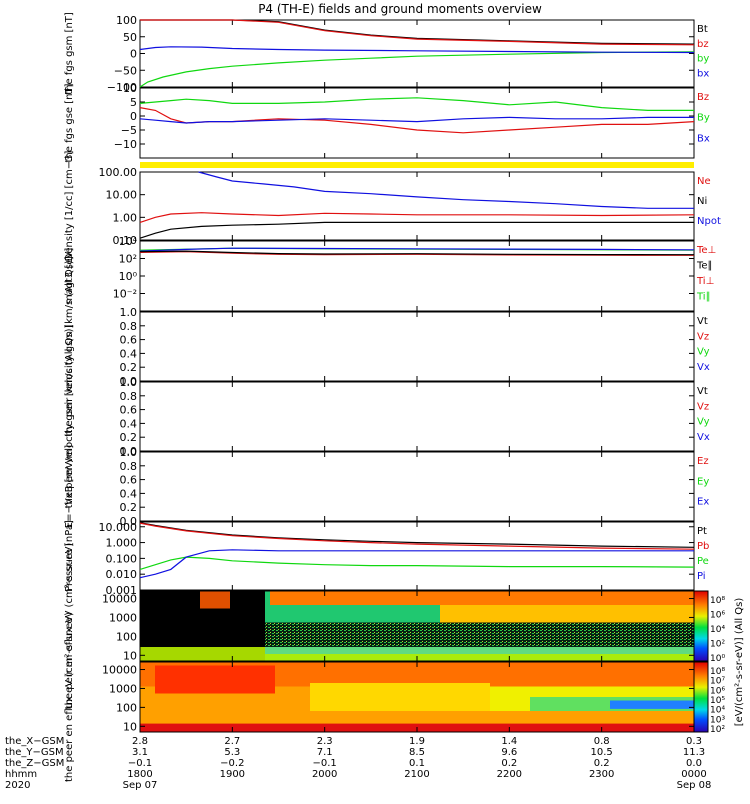  What do you see at coordinates (325, 763) in the screenshot?
I see `x-tick-label: −0.1` at bounding box center [325, 763].